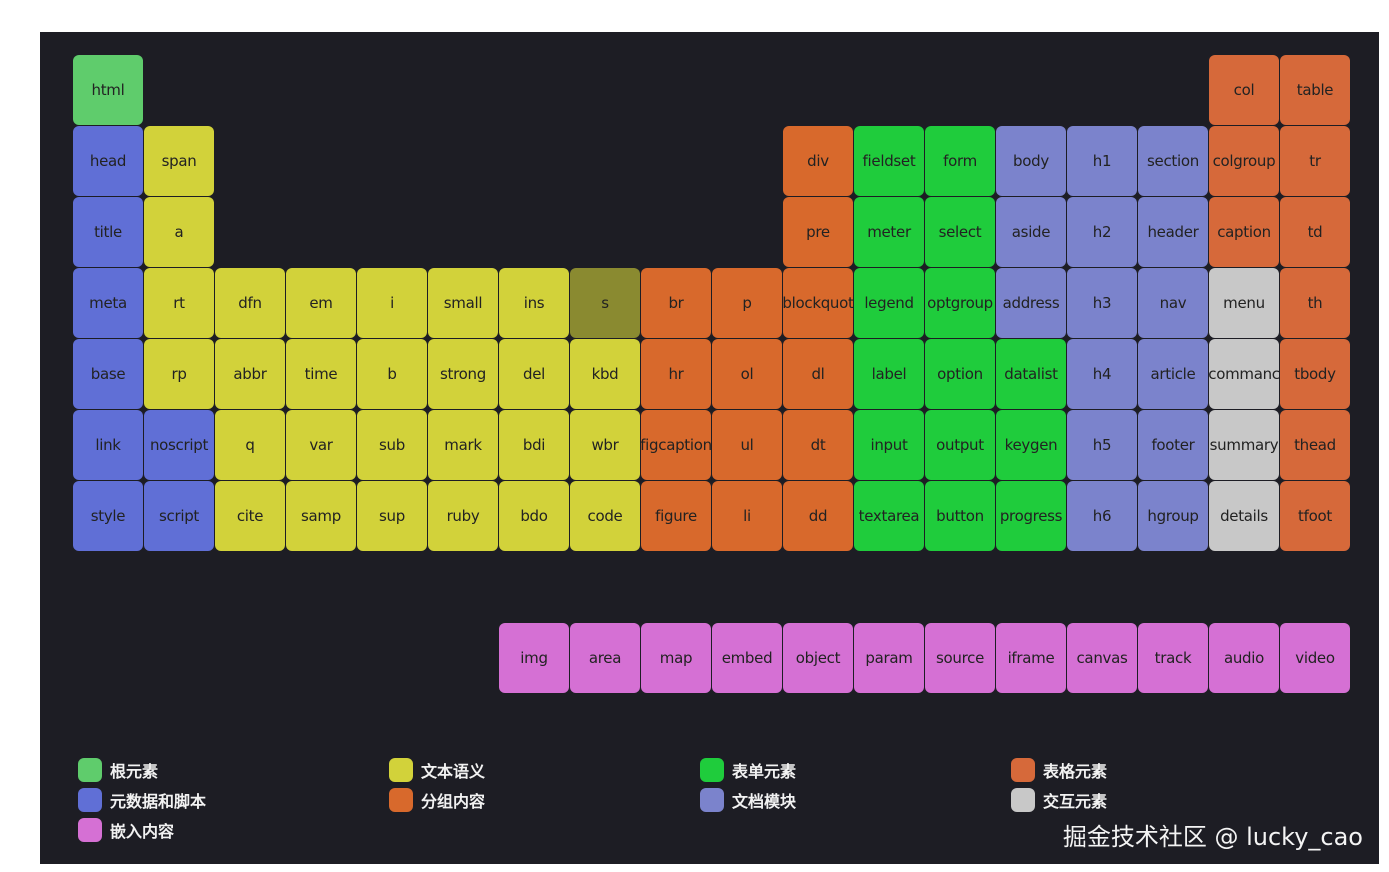 This screenshot has width=1389, height=872. What do you see at coordinates (321, 516) in the screenshot?
I see `element-cell-samp: samp` at bounding box center [321, 516].